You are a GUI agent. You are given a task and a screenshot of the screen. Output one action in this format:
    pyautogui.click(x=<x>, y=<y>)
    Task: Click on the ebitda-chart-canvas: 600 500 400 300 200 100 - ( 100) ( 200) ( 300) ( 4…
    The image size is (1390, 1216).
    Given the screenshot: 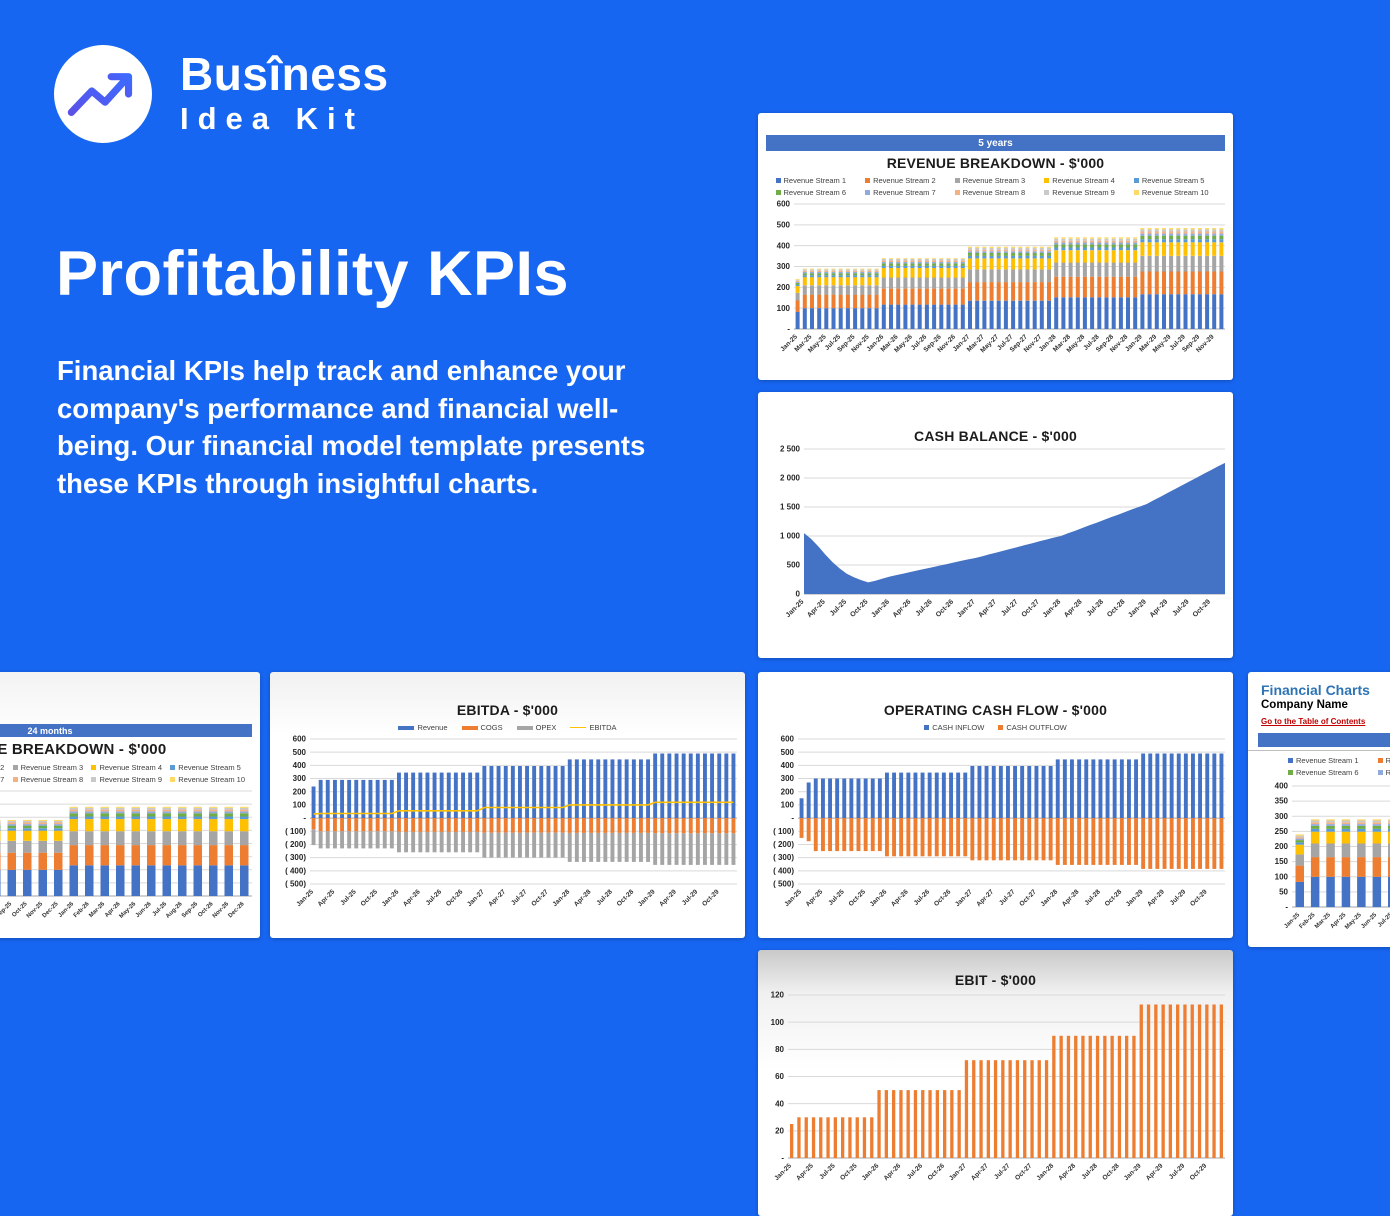 What is the action you would take?
    pyautogui.click(x=507, y=829)
    